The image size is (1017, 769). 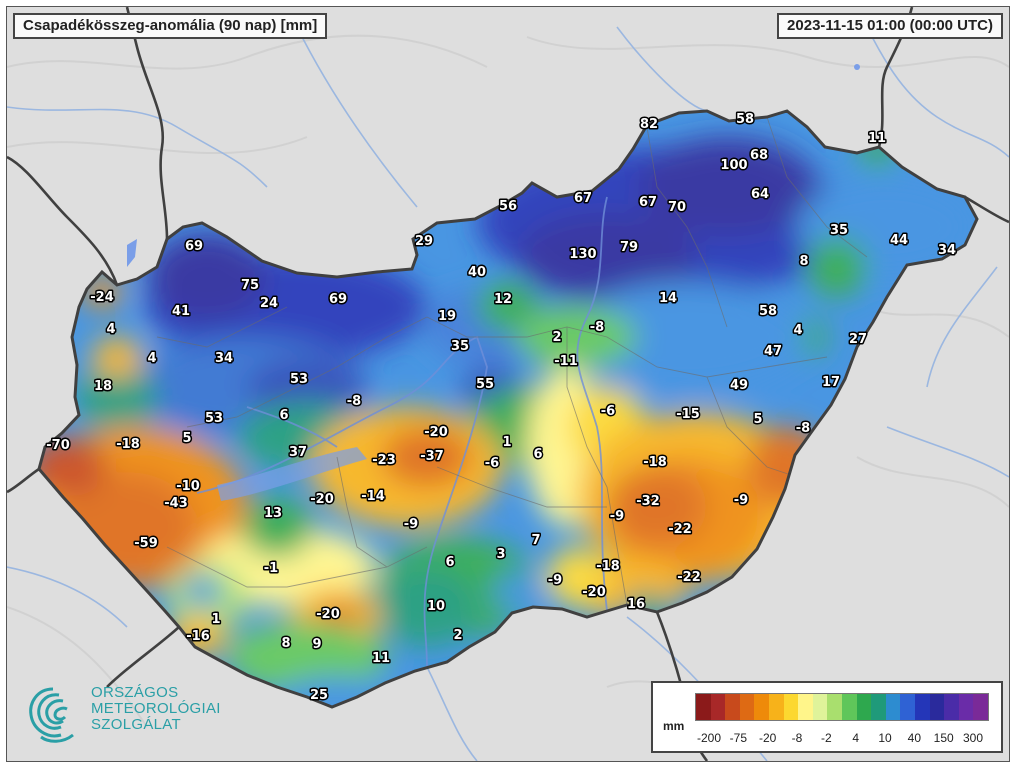 What do you see at coordinates (629, 247) in the screenshot?
I see `station-value-label: 79` at bounding box center [629, 247].